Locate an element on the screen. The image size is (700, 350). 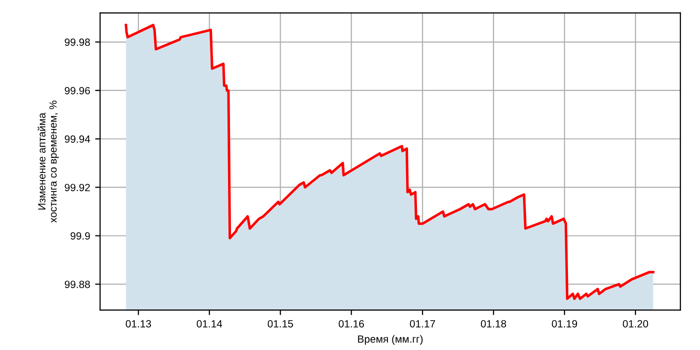
y-tick-label: 99.96 is located at coordinates (77, 90).